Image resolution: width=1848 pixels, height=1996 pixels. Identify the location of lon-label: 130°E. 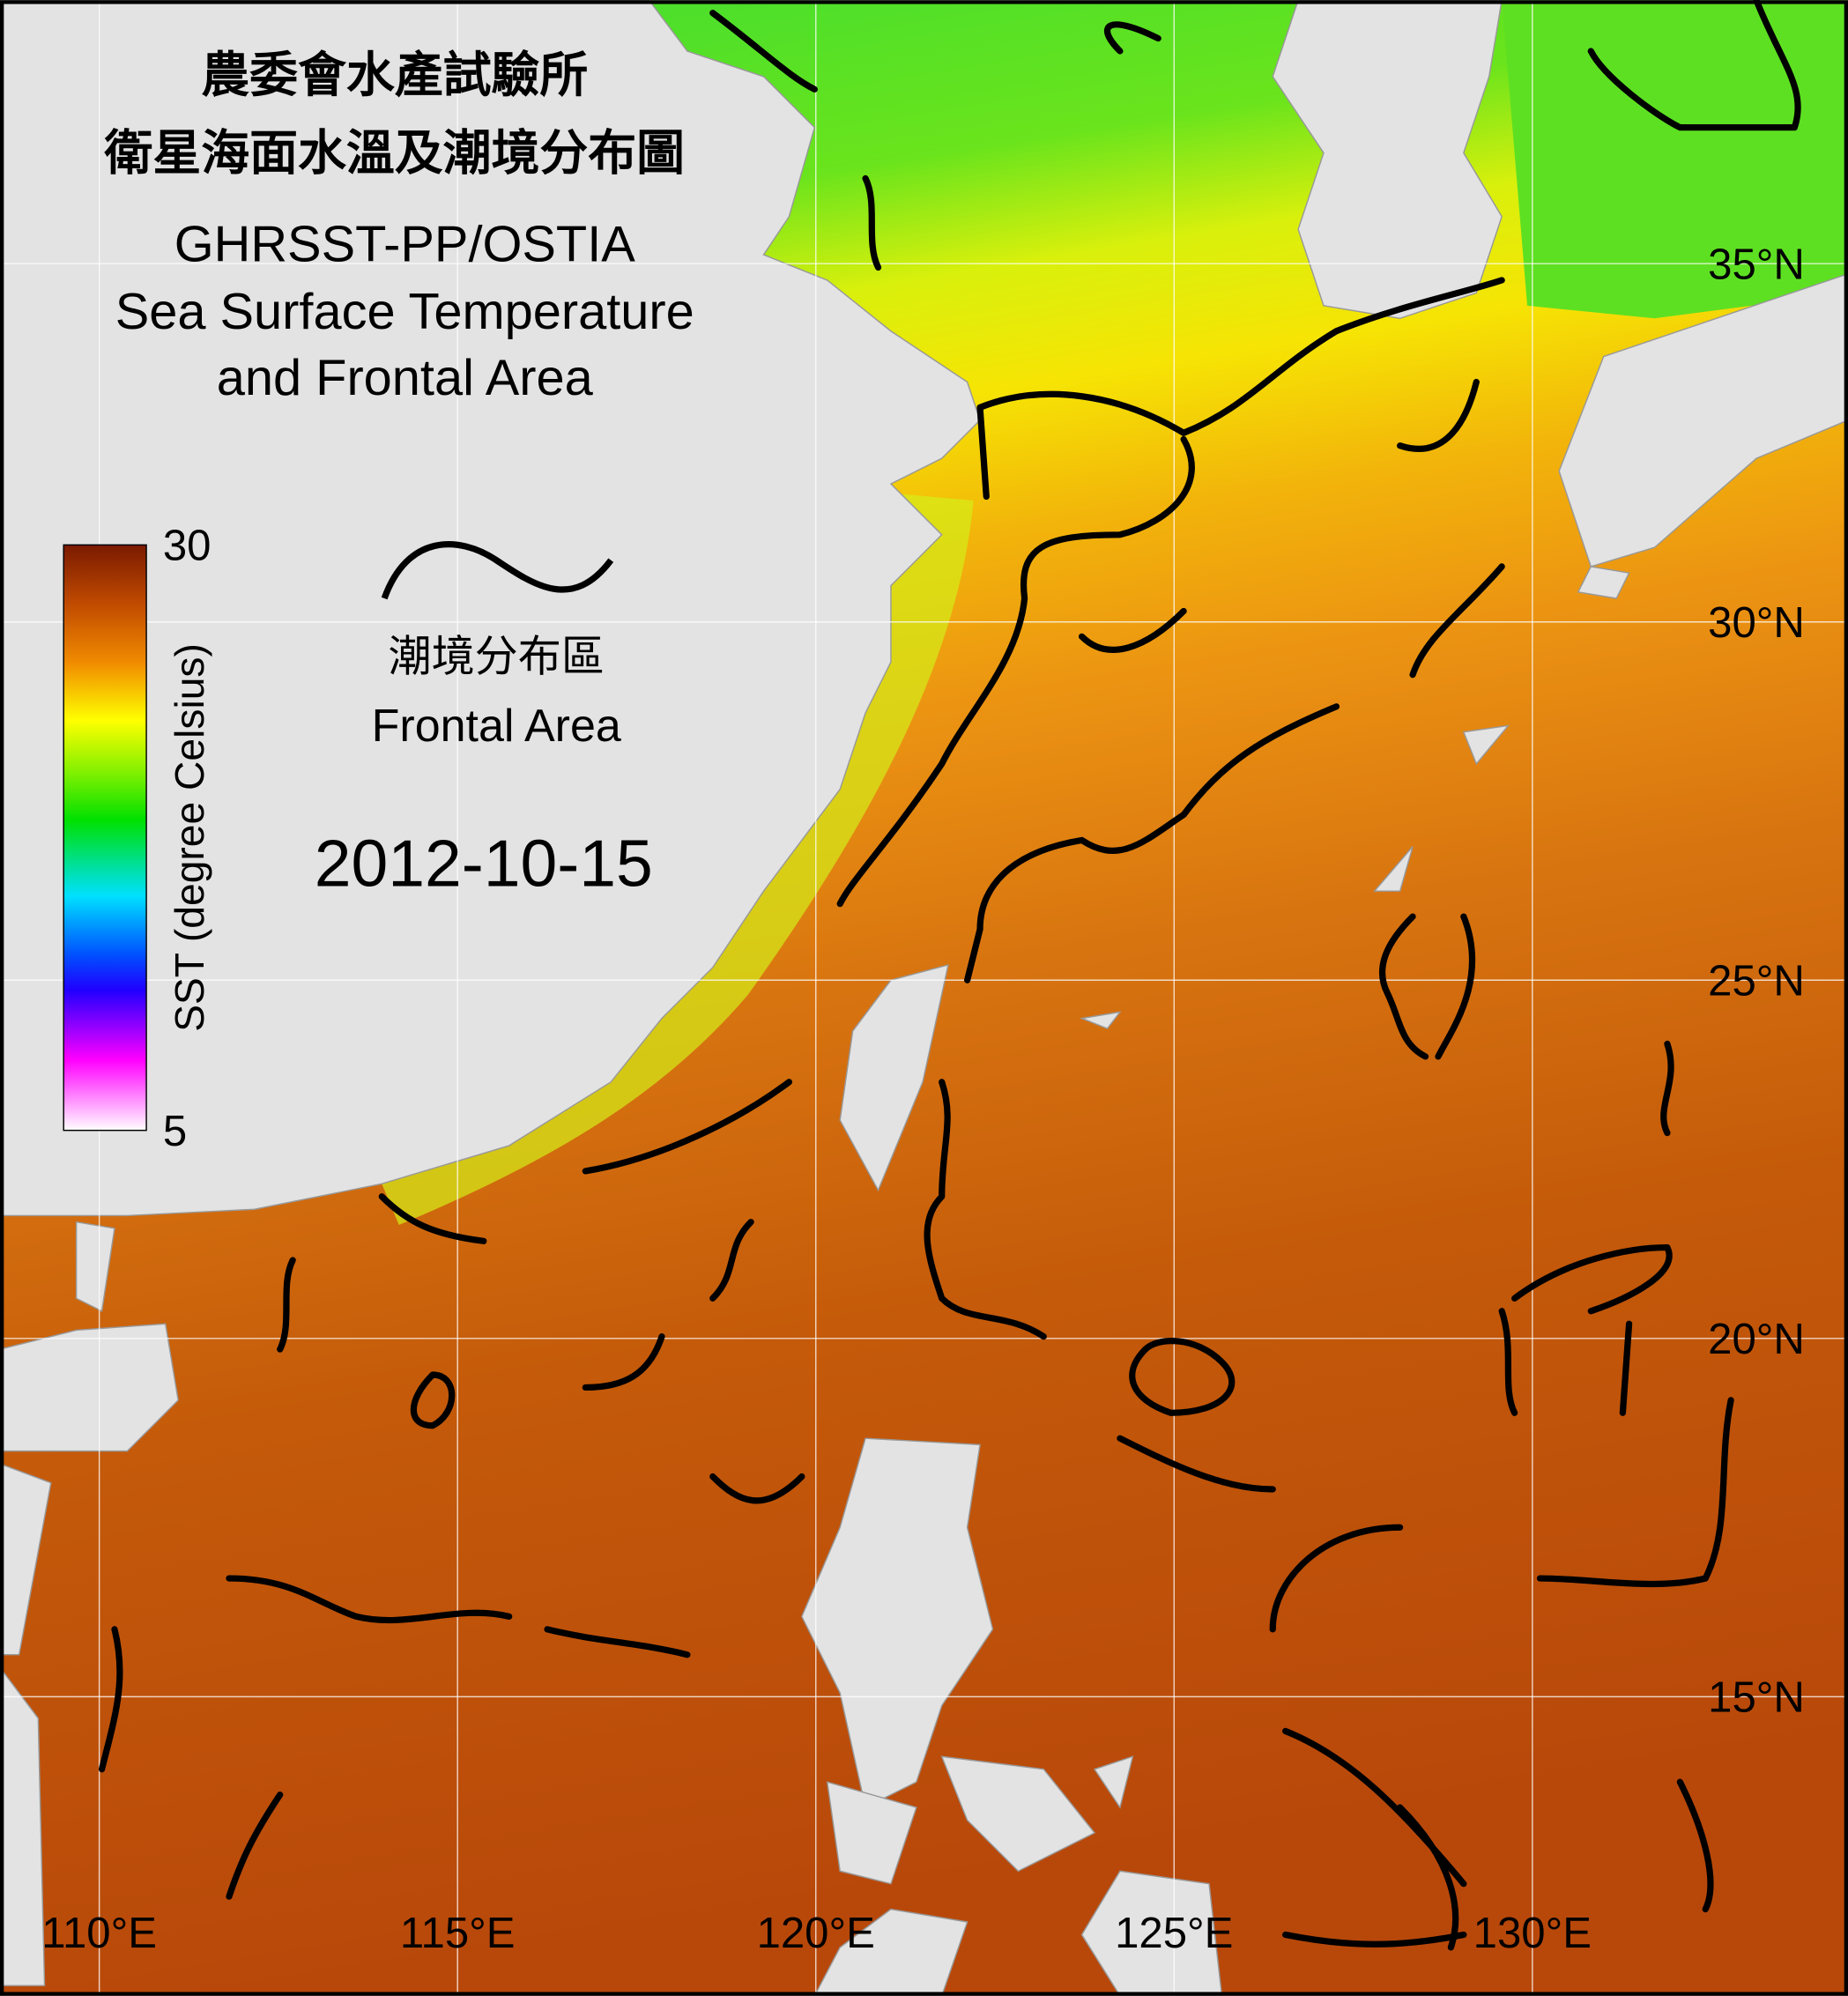
(1532, 1933).